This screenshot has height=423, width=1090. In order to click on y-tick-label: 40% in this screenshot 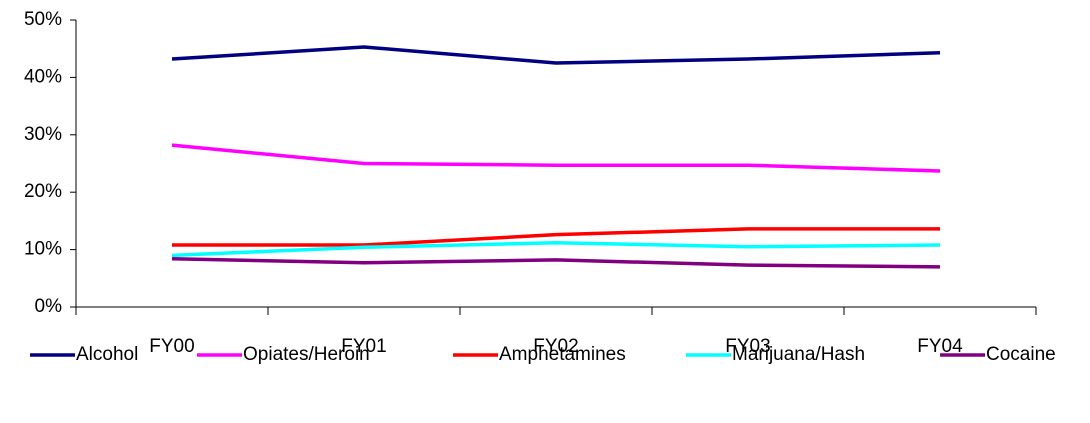, I will do `click(43, 76)`.